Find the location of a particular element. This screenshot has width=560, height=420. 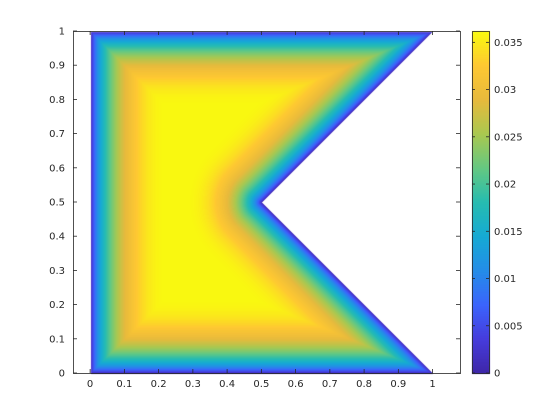

y-tick-label: 1 is located at coordinates (62, 32).